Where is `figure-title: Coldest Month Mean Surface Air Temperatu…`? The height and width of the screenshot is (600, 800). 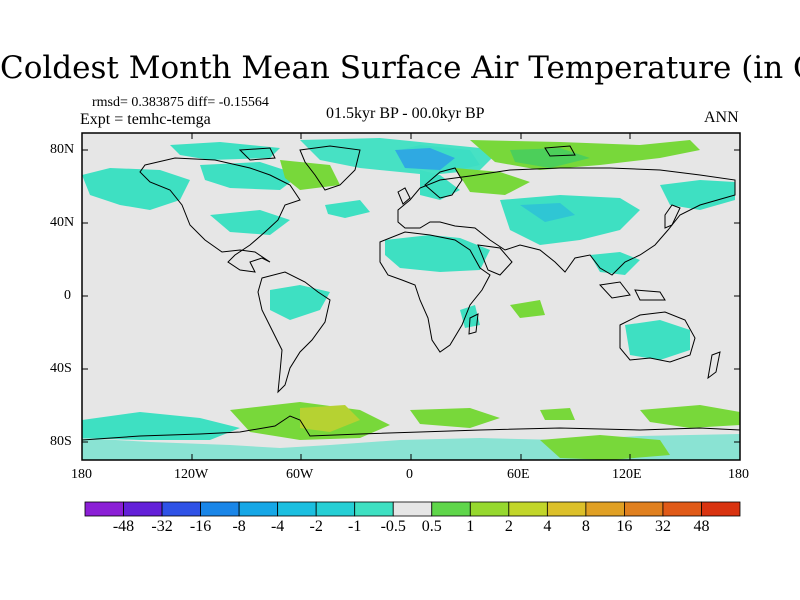 figure-title: Coldest Month Mean Surface Air Temperatu… is located at coordinates (400, 68).